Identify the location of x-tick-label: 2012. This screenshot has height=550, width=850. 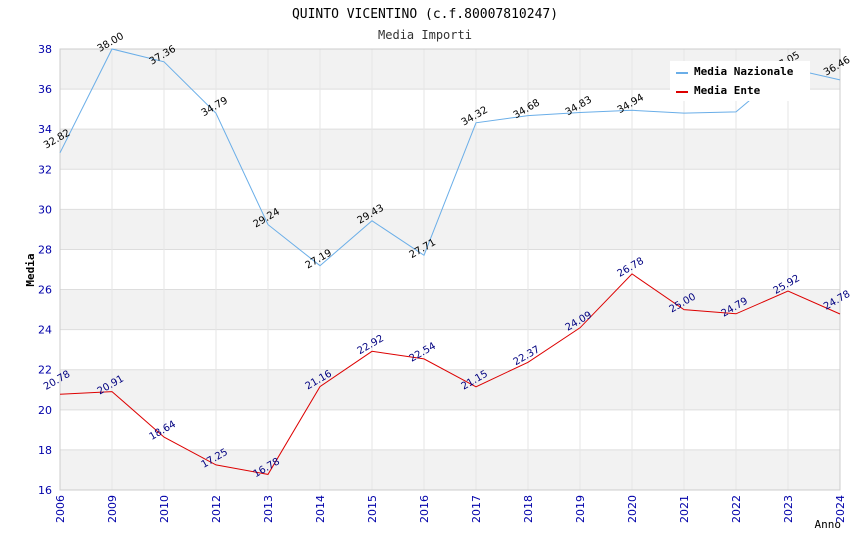
(216, 509).